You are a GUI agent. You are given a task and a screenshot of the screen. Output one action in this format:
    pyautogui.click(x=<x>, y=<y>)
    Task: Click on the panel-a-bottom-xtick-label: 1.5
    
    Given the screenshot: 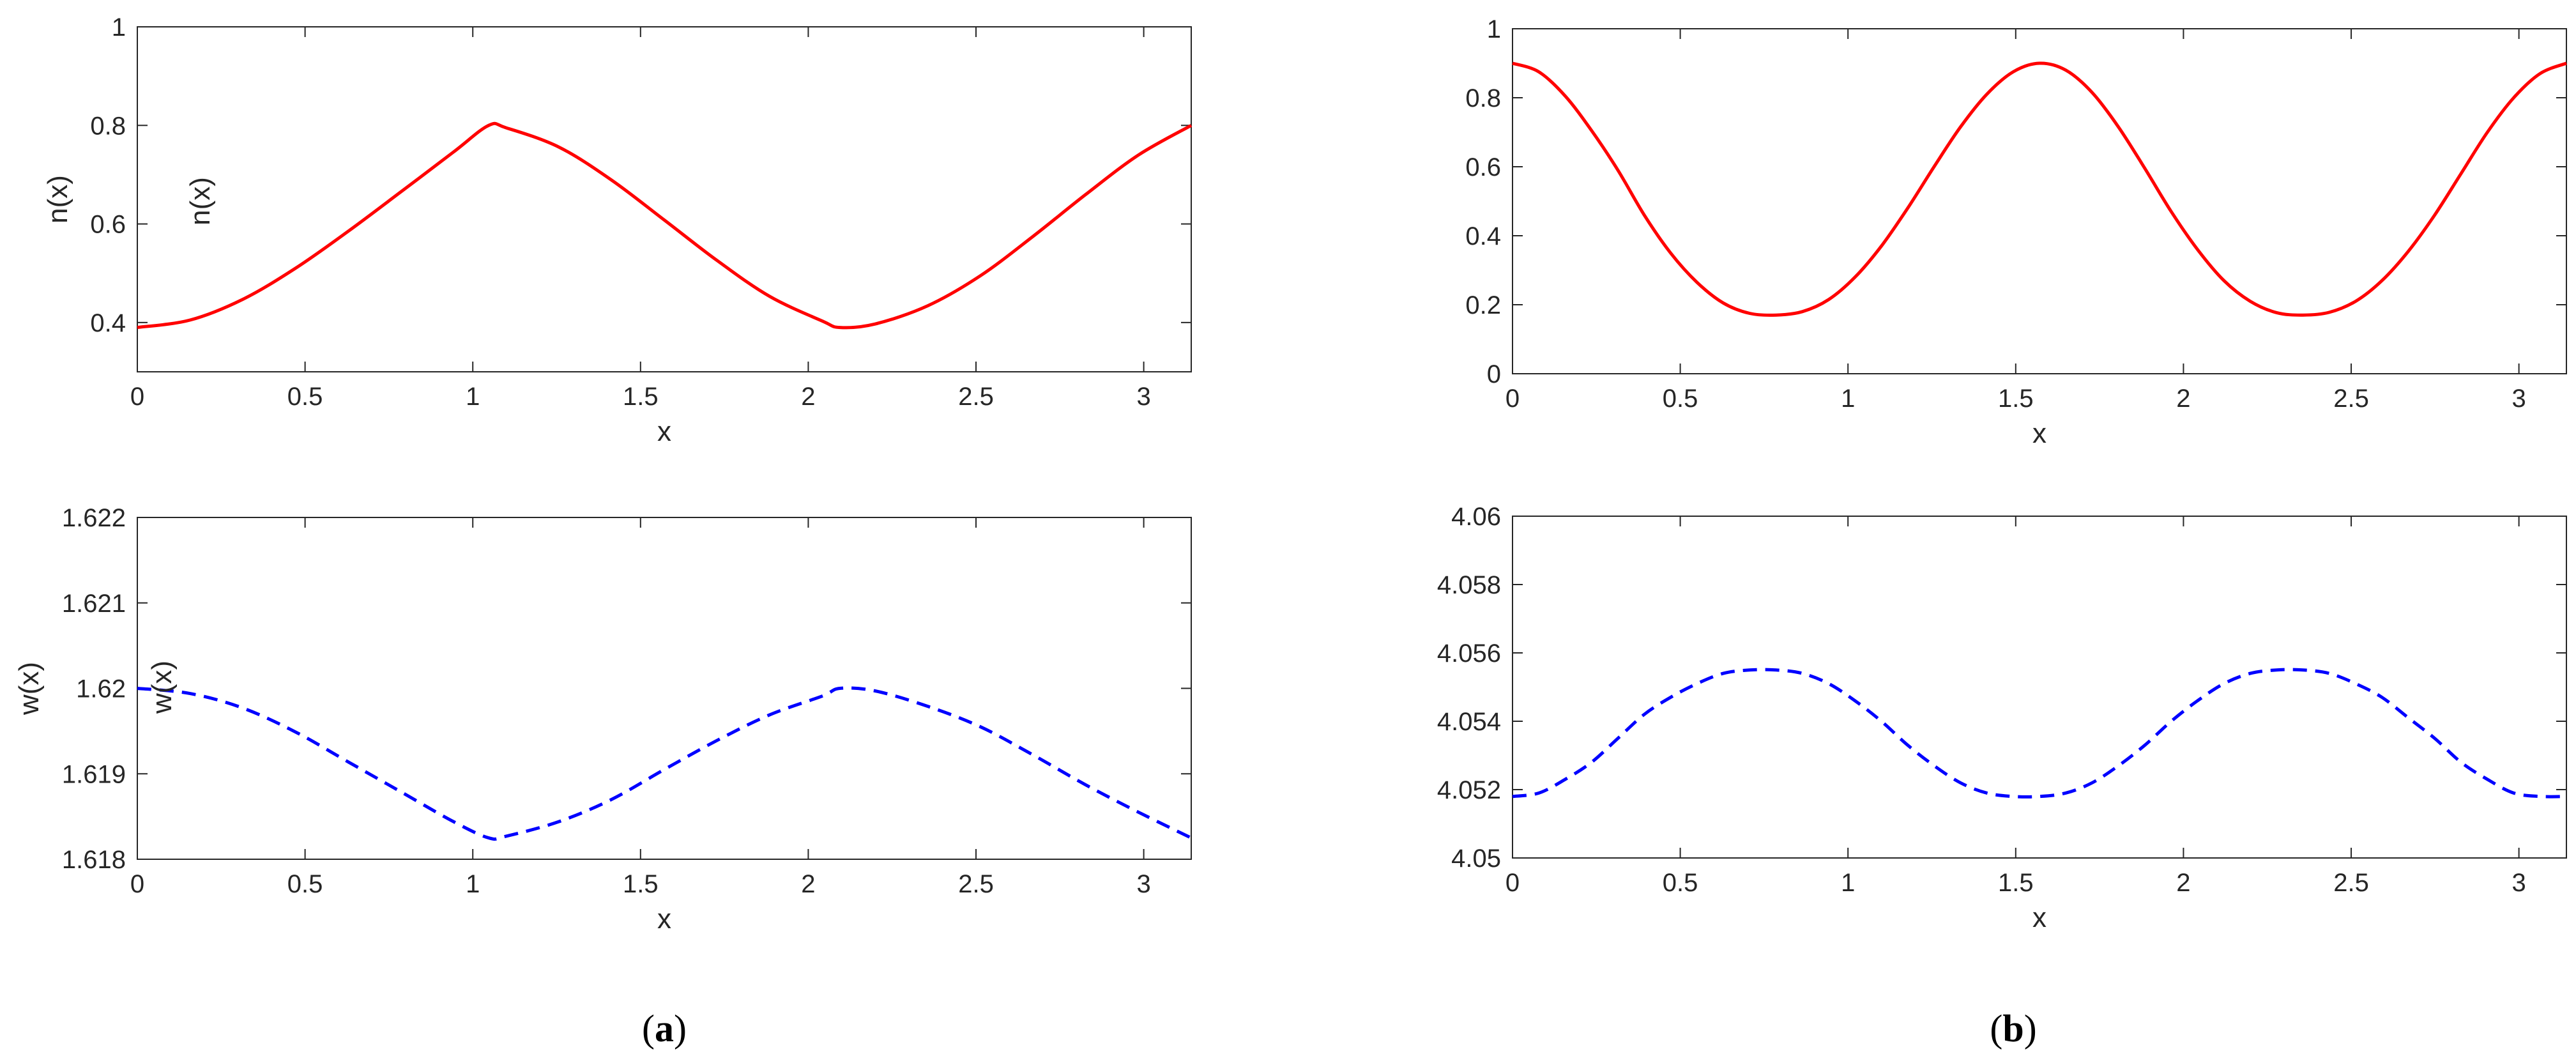 What is the action you would take?
    pyautogui.click(x=641, y=884)
    